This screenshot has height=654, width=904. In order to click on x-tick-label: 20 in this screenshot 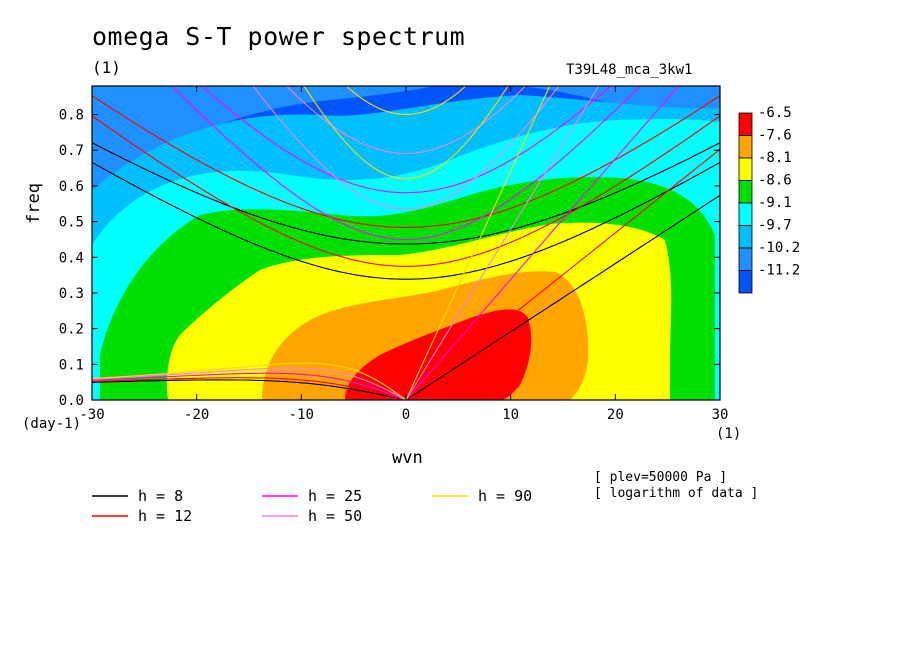, I will do `click(615, 415)`.